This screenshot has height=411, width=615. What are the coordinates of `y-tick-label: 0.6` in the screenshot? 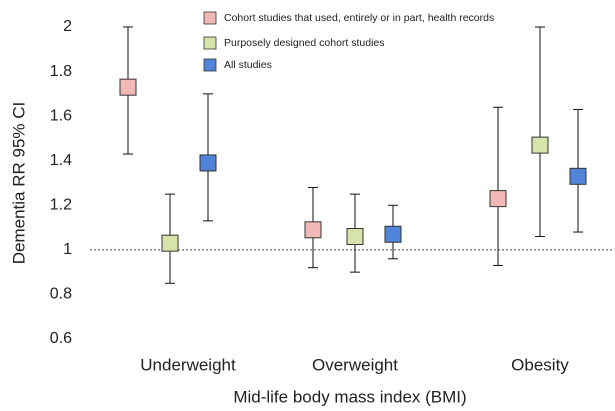 It's located at (61, 338).